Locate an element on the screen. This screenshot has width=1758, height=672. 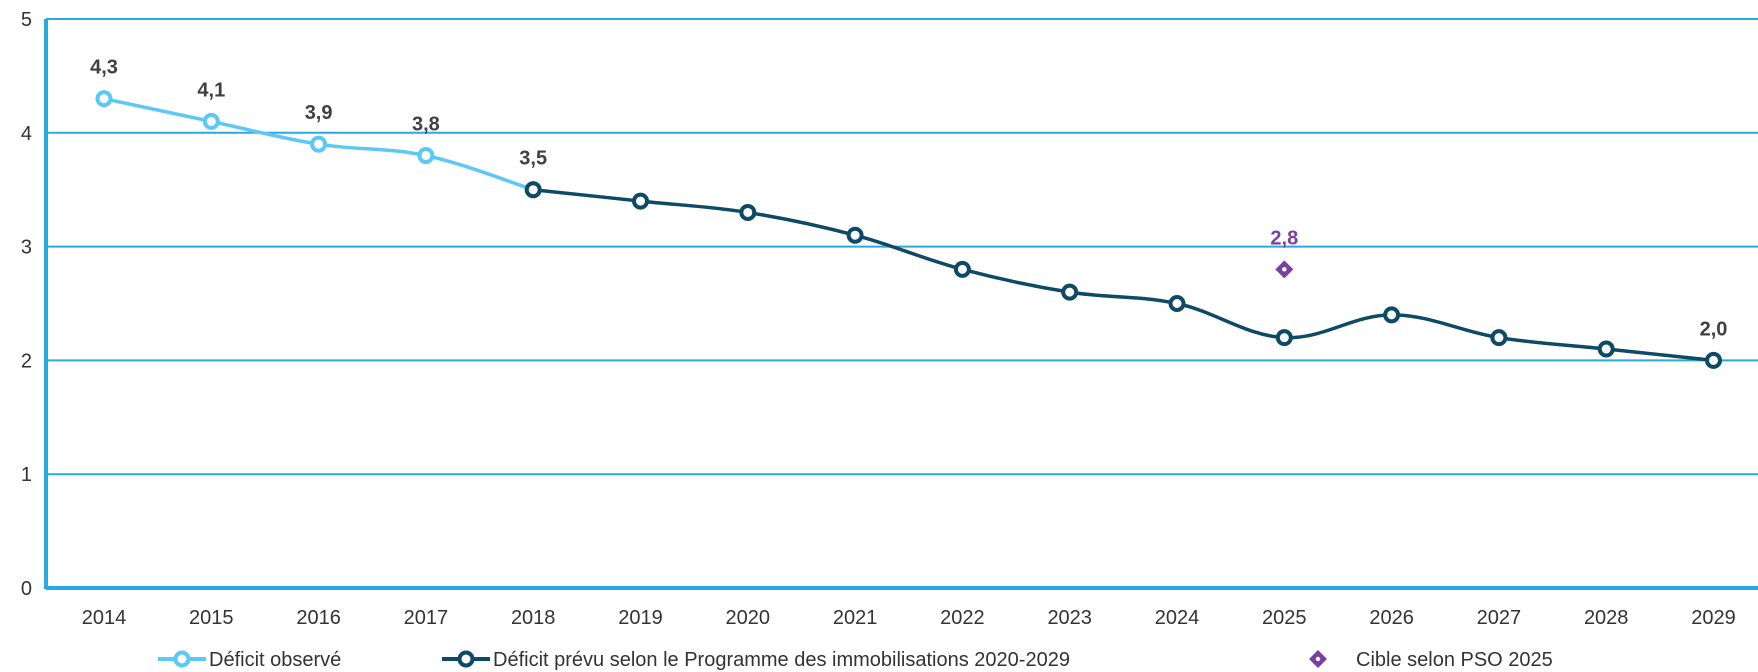
x-tick-label: 2025 is located at coordinates (1284, 618).